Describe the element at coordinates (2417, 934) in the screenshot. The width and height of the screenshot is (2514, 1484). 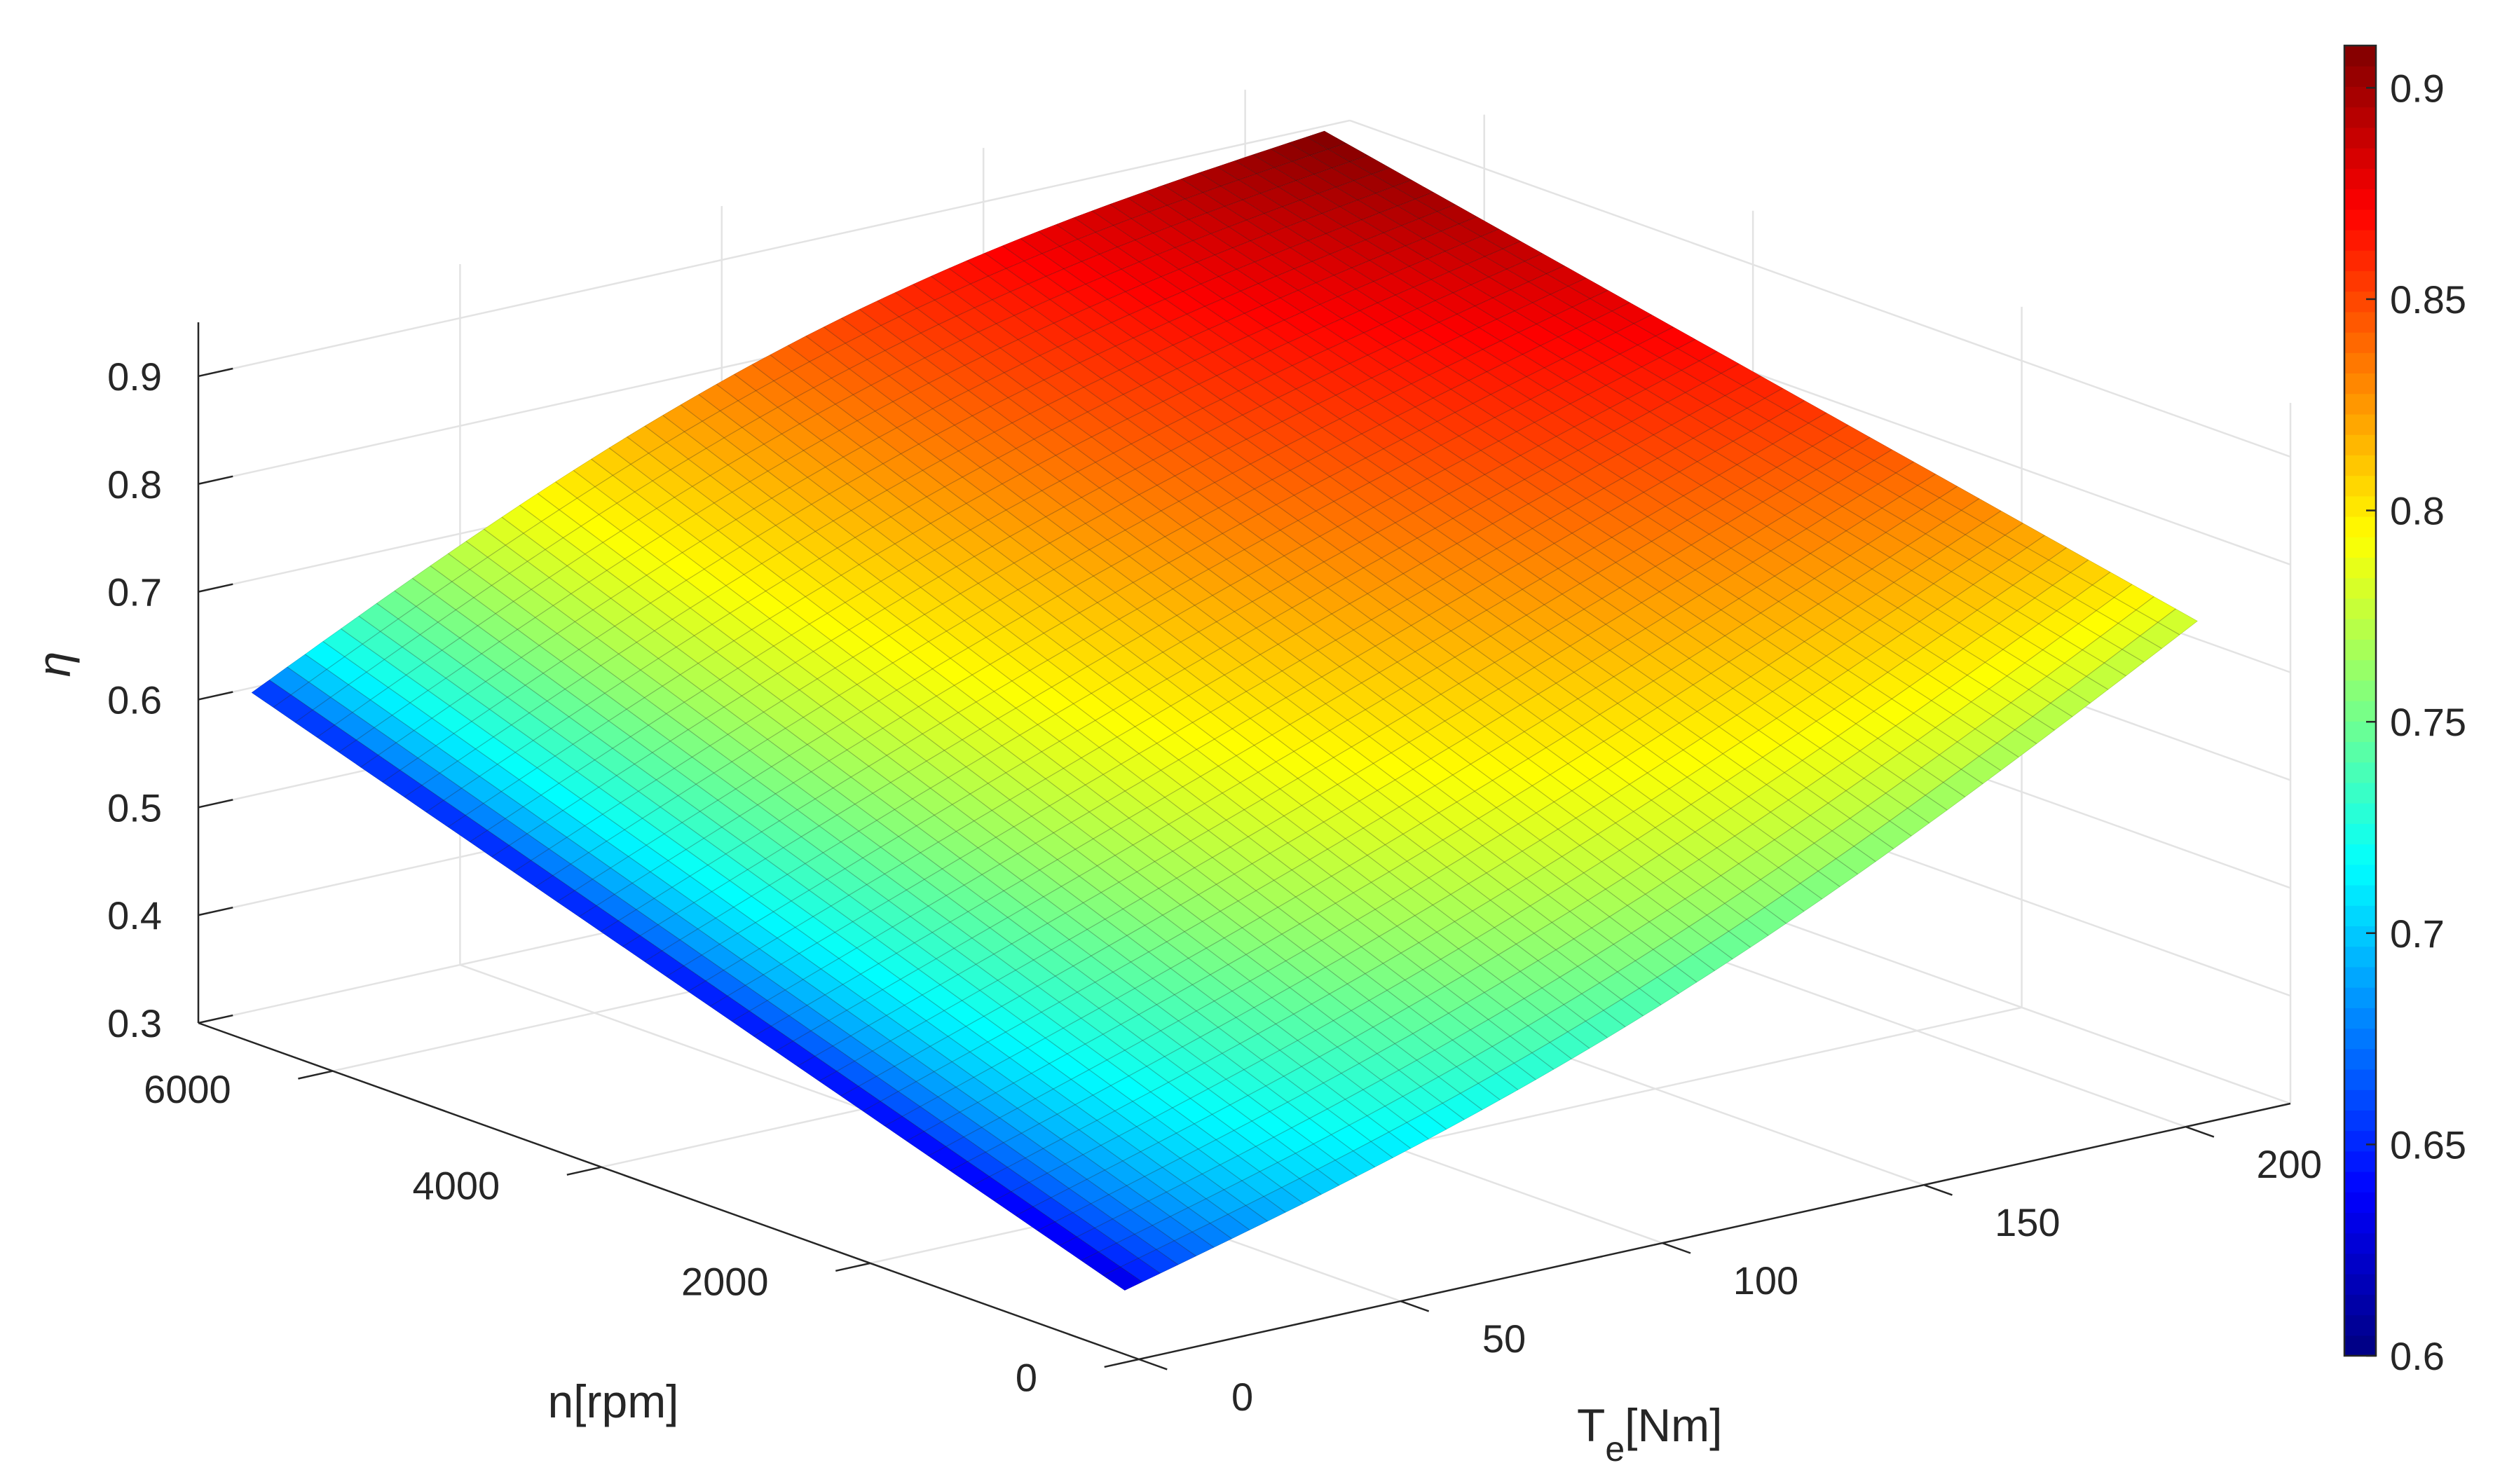
I see `colorbar-tick-label: 0.7` at that location.